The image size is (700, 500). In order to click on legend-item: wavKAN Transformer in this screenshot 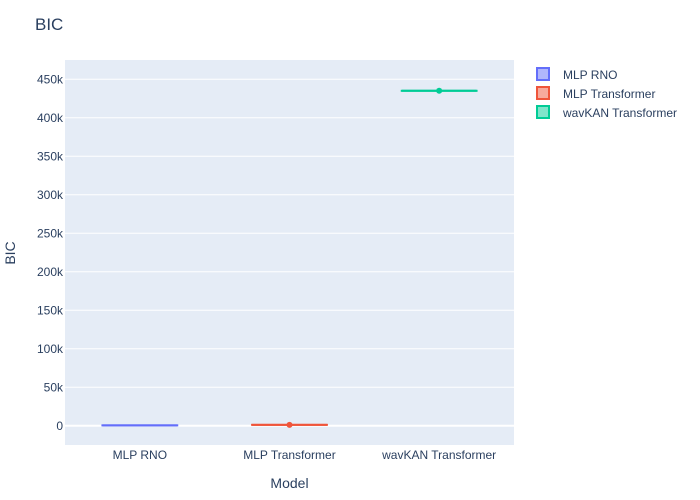, I will do `click(606, 112)`.